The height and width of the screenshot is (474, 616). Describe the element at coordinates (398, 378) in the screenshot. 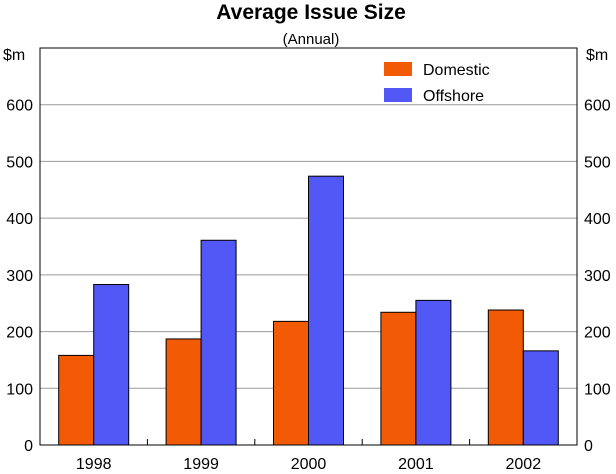

I see `bar-domestic-2001` at that location.